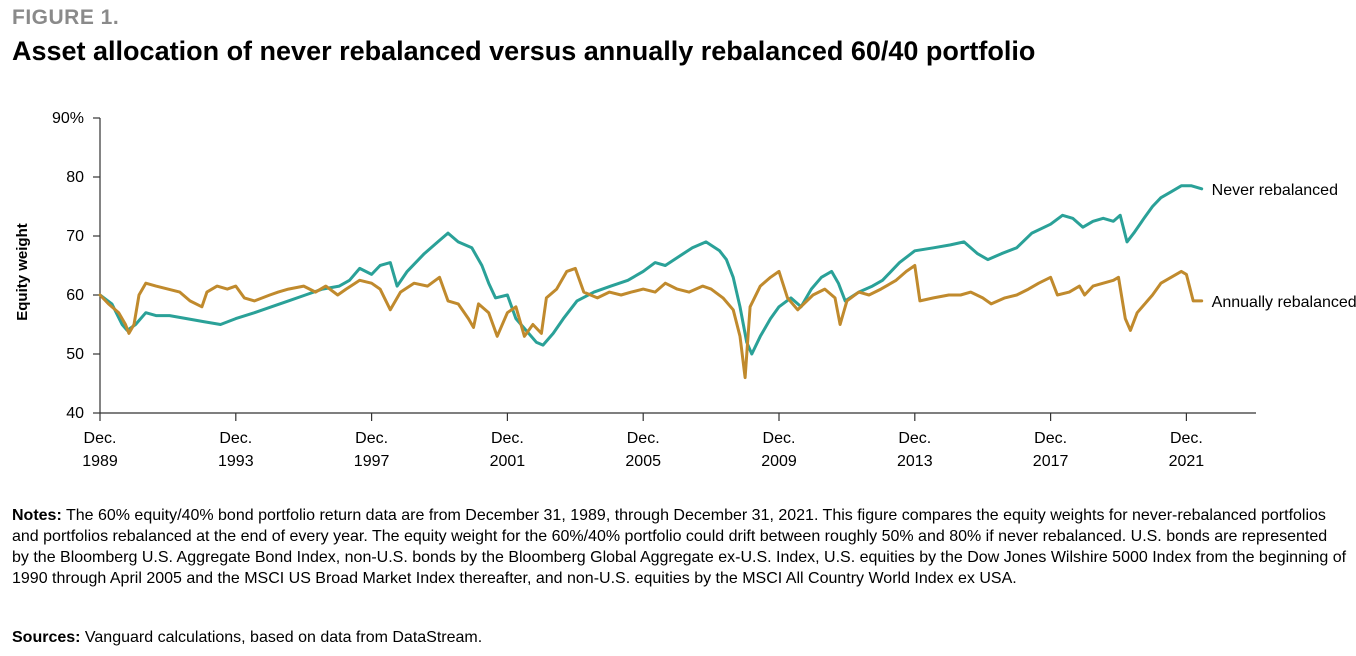 This screenshot has width=1356, height=656. What do you see at coordinates (75, 295) in the screenshot?
I see `y-tick-label: 60` at bounding box center [75, 295].